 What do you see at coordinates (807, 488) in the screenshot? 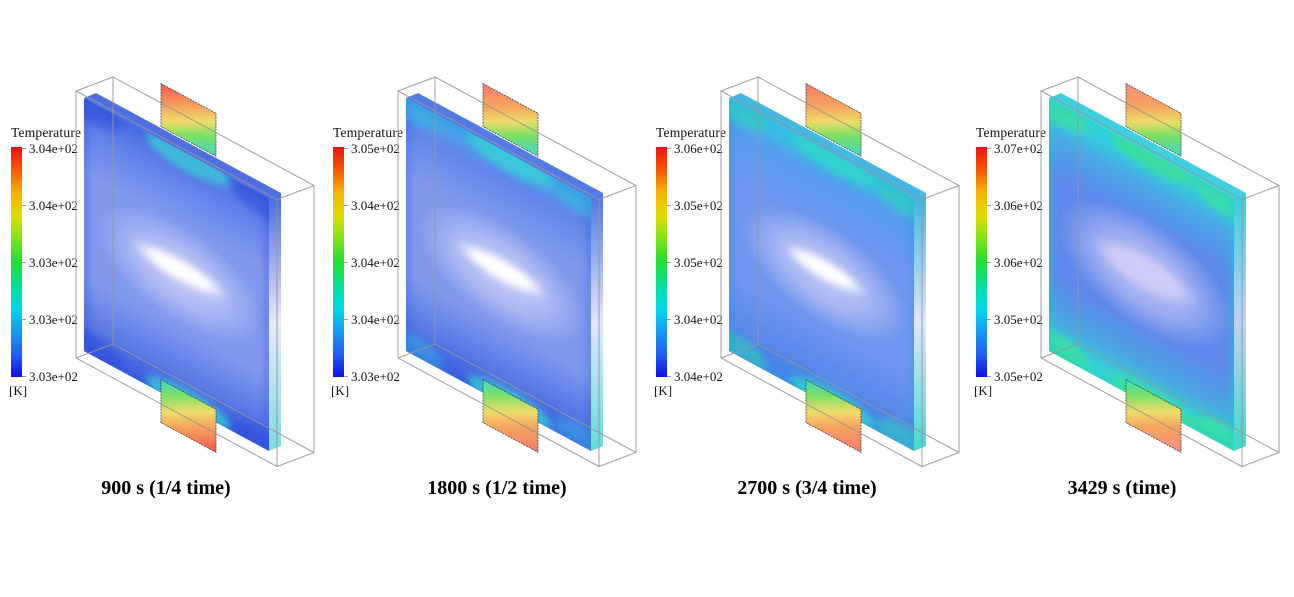
I see `panel-caption: 2700 s (3/4 time)` at bounding box center [807, 488].